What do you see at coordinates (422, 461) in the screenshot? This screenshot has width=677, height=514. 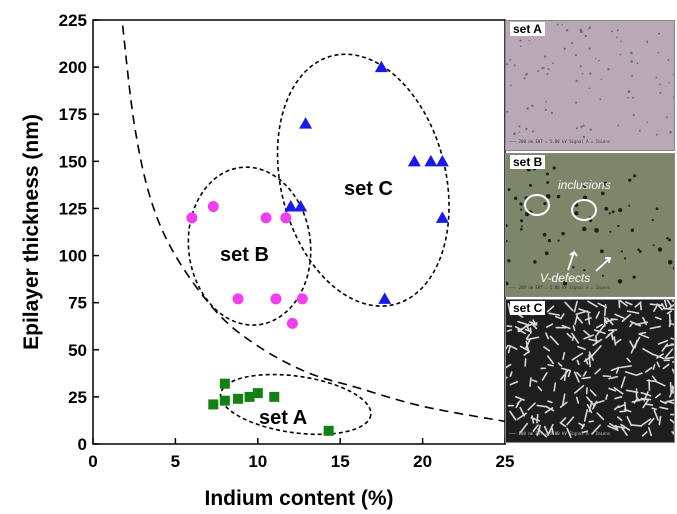 I see `x-tick-label: 20` at bounding box center [422, 461].